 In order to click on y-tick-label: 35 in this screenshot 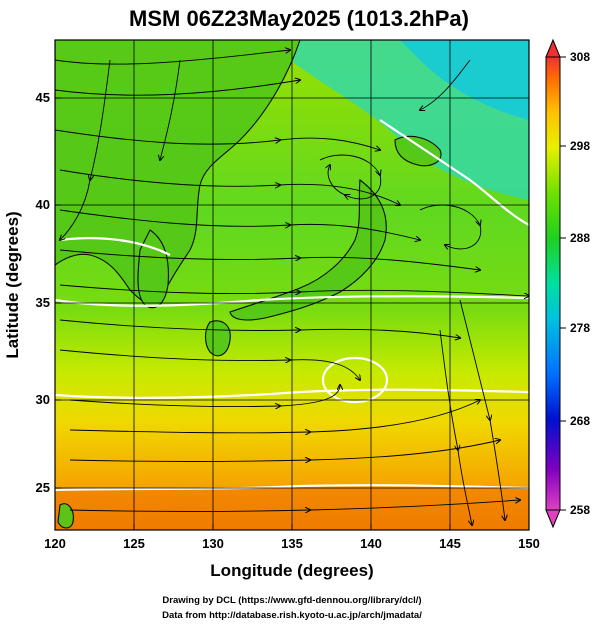, I will do `click(43, 302)`.